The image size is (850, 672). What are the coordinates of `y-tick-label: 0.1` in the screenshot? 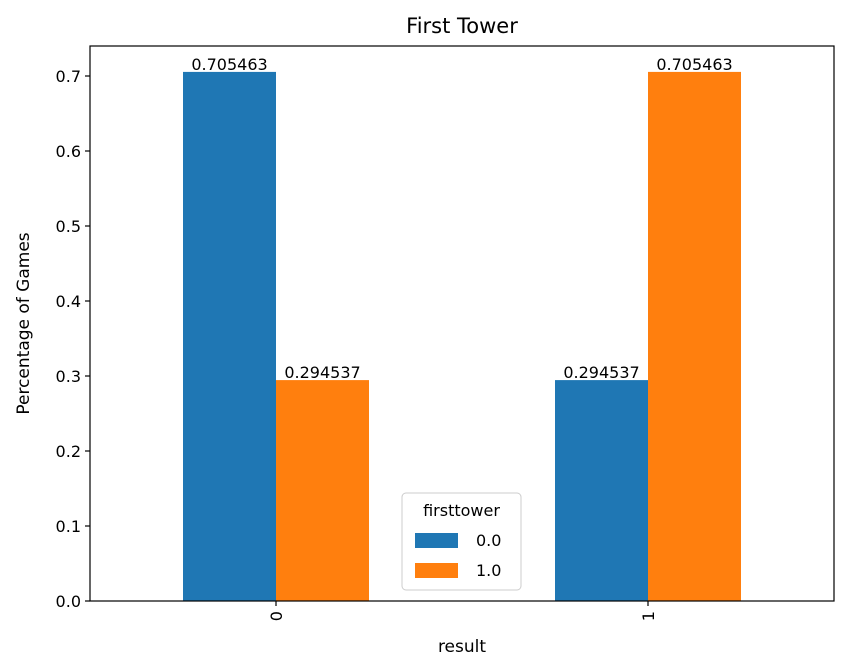 It's located at (68, 526).